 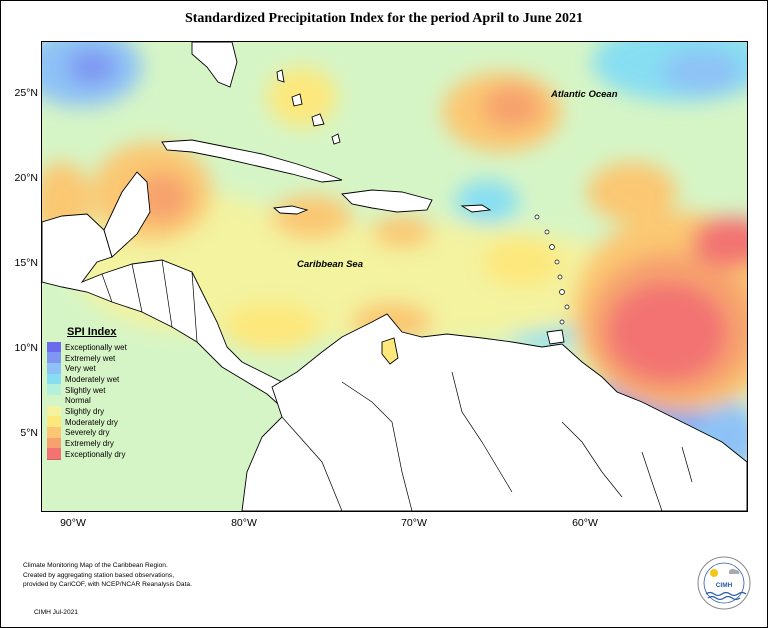 I want to click on legend-label: Severely dry, so click(x=87, y=433).